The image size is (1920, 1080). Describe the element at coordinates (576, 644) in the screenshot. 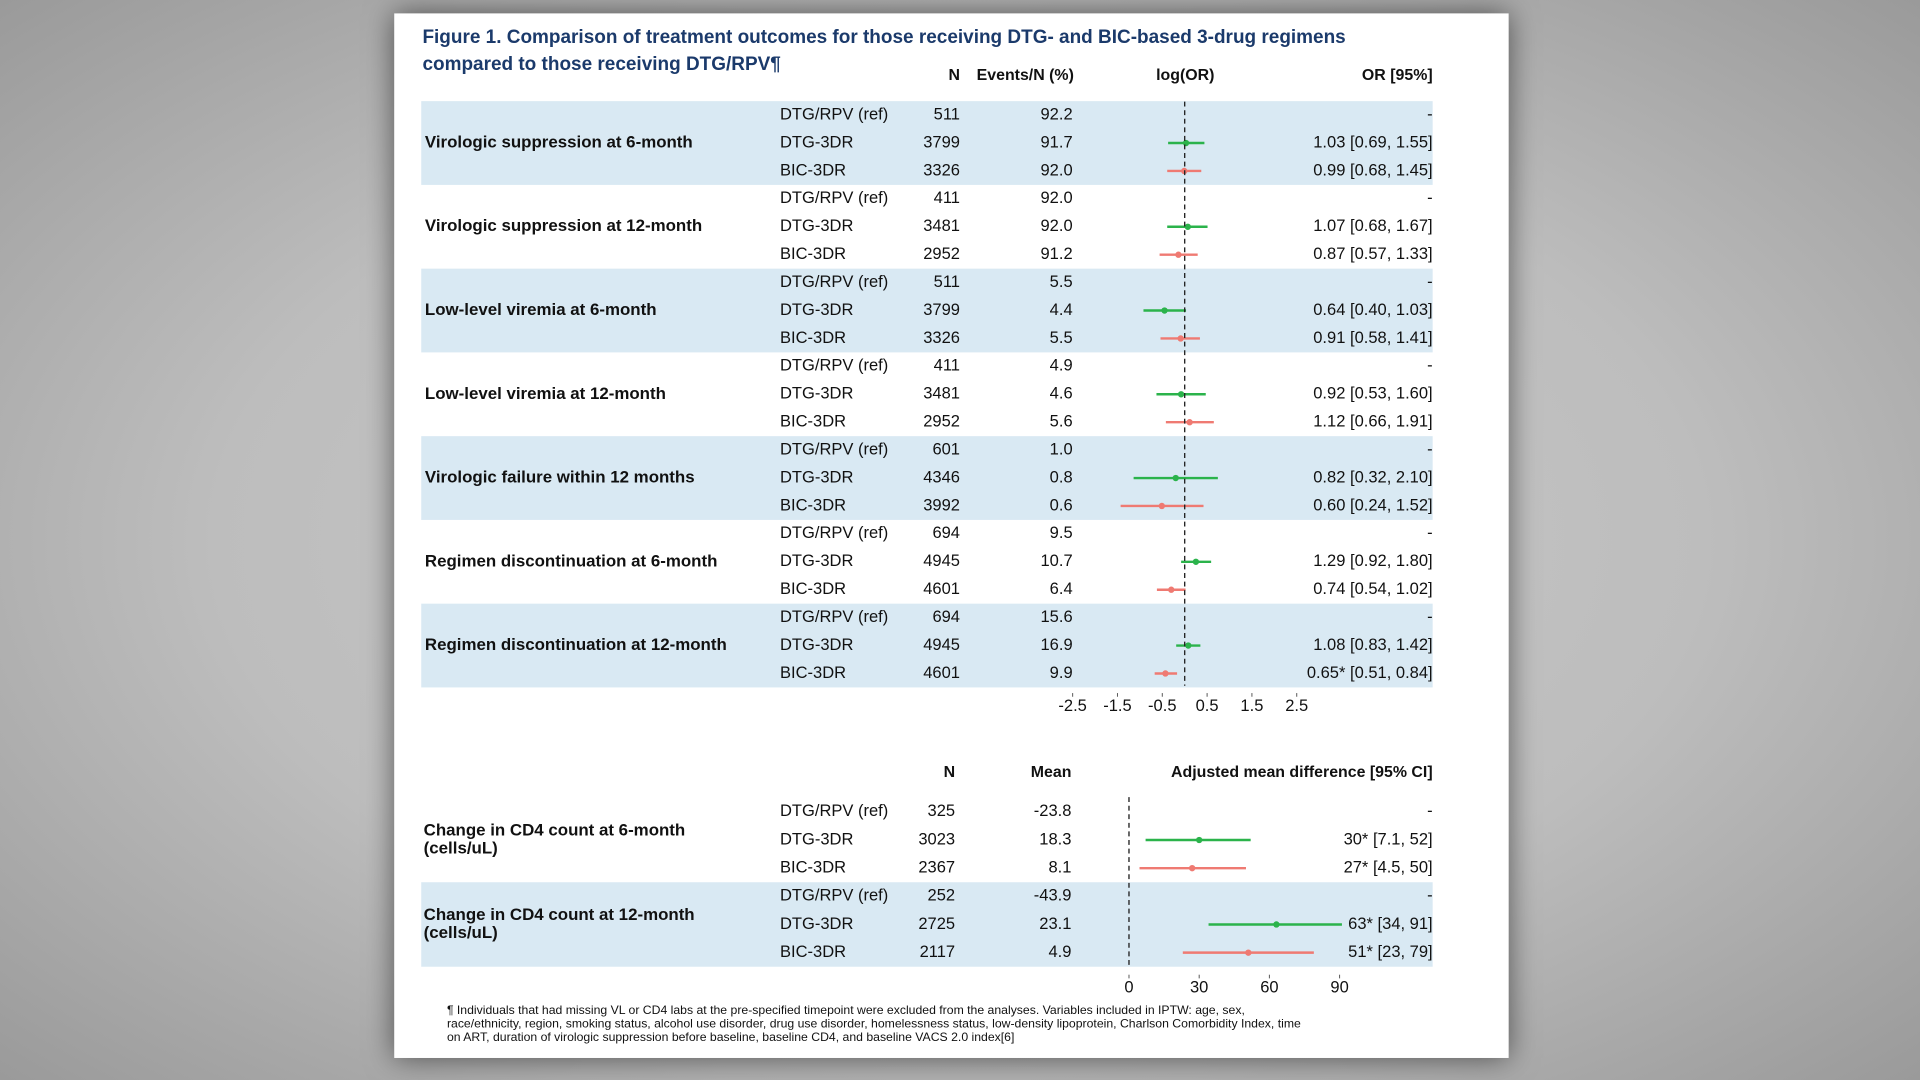

I see `group-label: Regimen discontinuation at 12-month` at that location.